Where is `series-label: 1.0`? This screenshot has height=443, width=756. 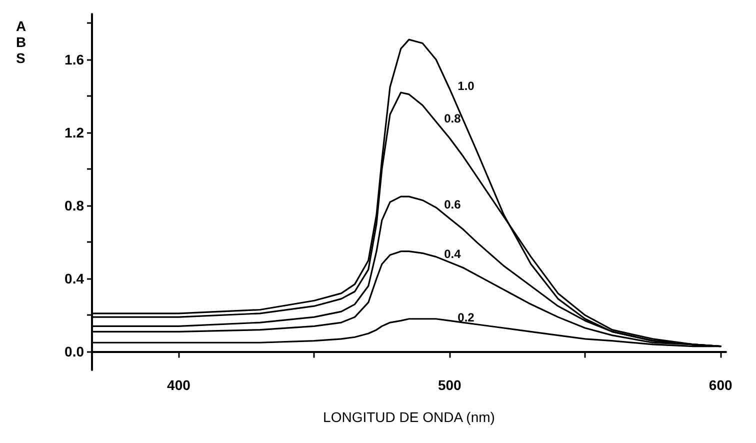
series-label: 1.0 is located at coordinates (466, 85).